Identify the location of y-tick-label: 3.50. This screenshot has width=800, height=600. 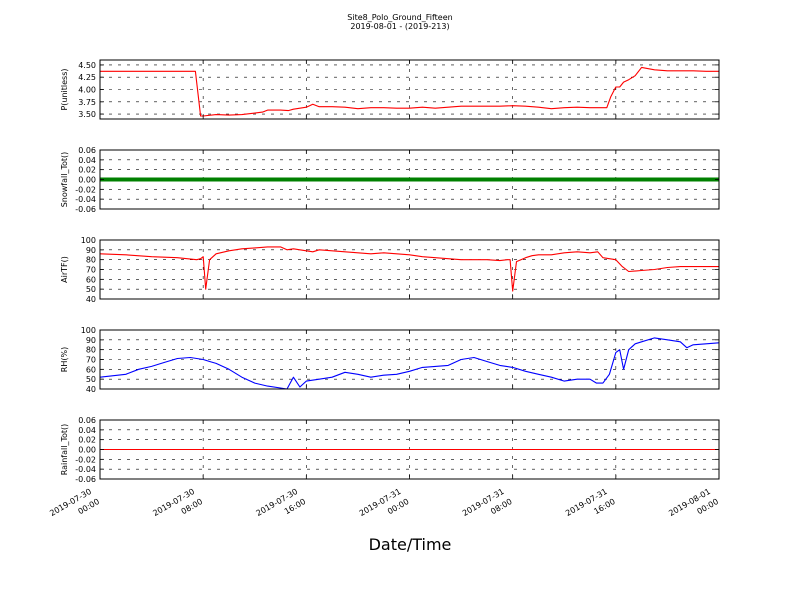
(87, 114).